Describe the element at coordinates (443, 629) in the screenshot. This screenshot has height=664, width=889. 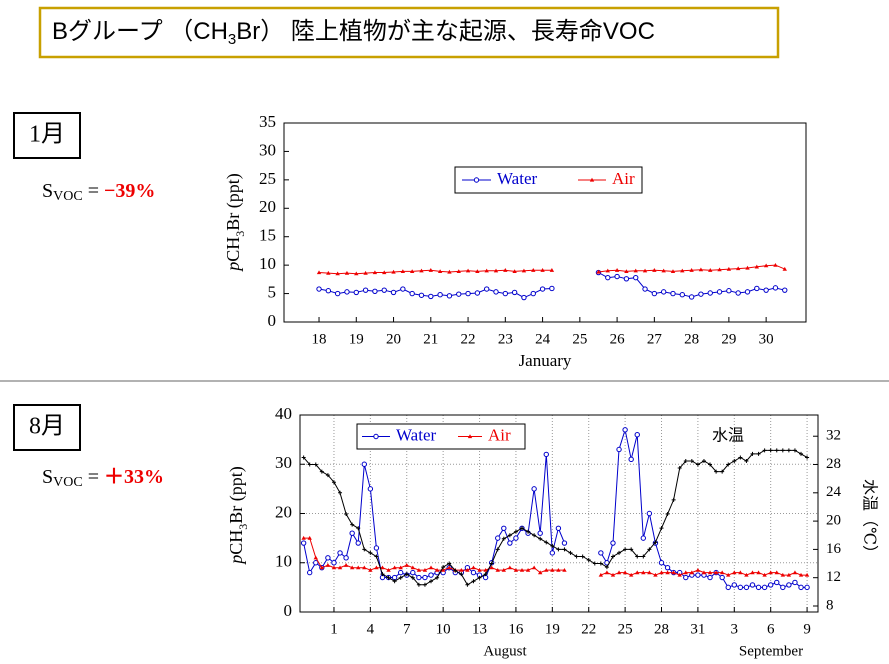
I see `x-tick-label: 10` at that location.